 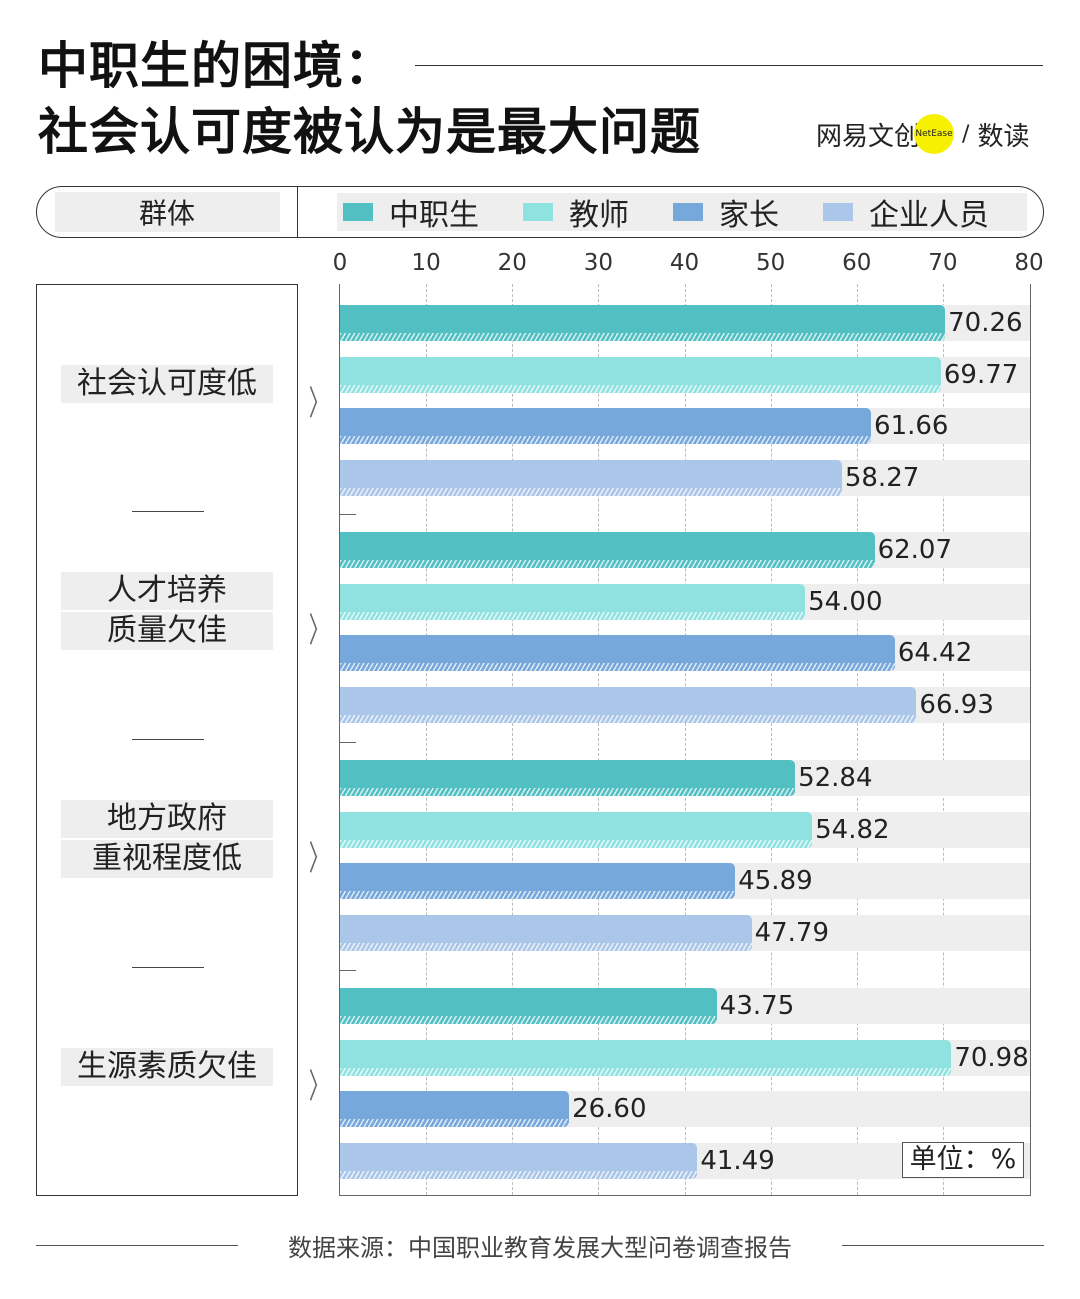 What do you see at coordinates (598, 263) in the screenshot?
I see `x-tick-label: 30` at bounding box center [598, 263].